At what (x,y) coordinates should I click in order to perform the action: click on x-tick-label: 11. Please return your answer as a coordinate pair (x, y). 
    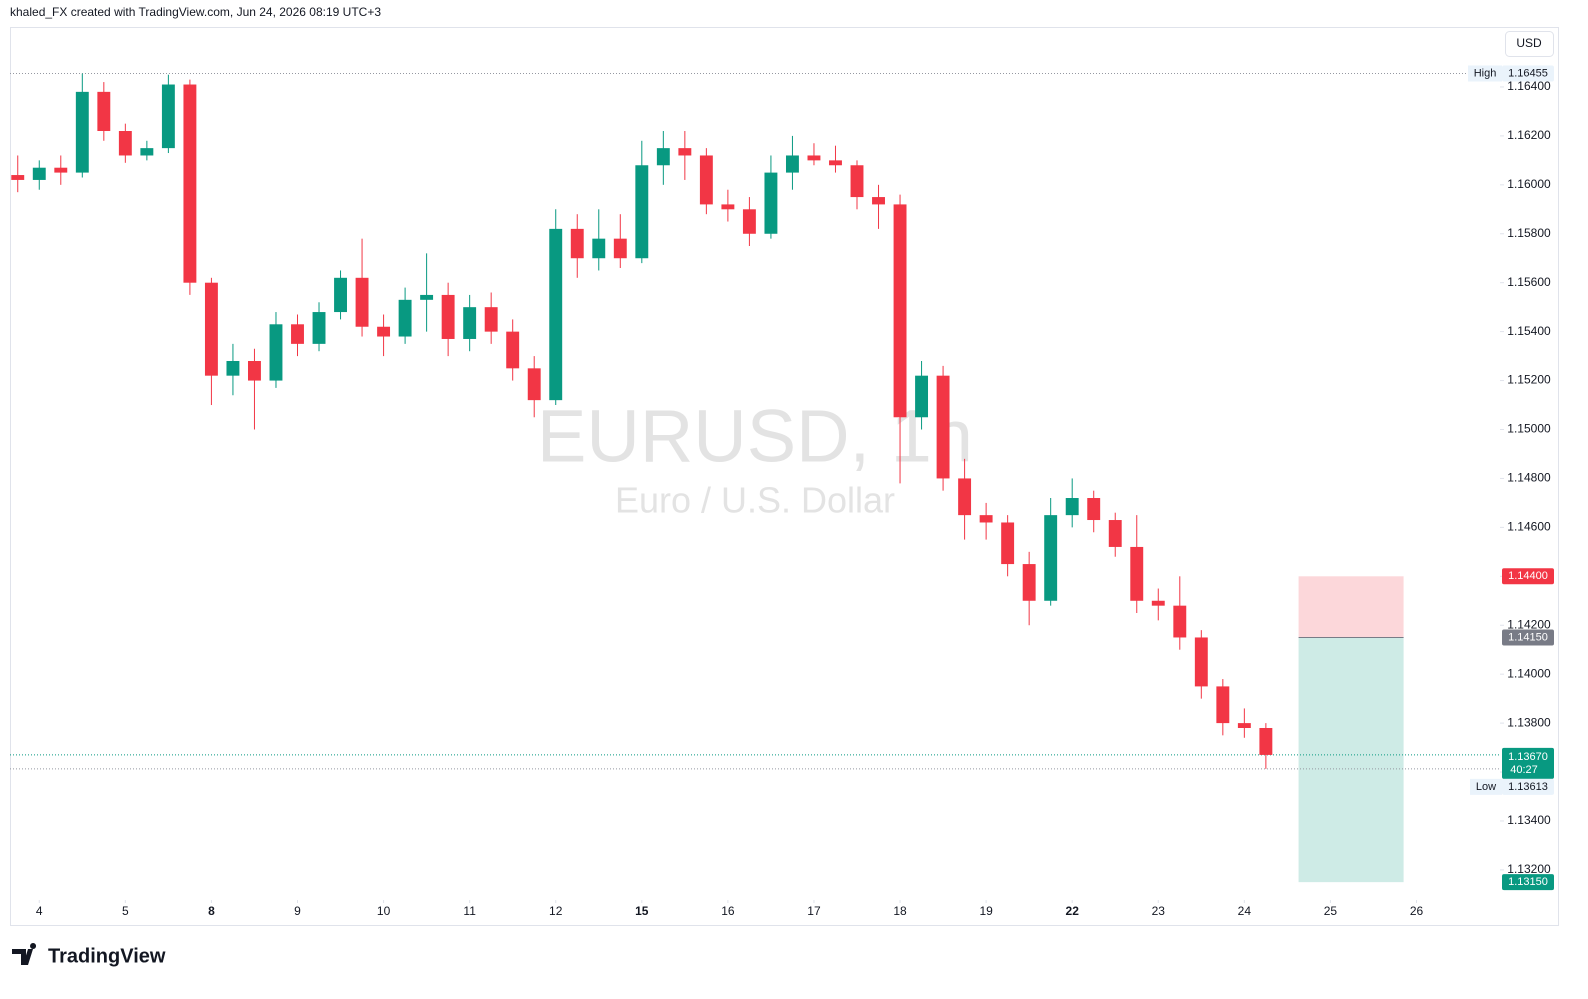
    Looking at the image, I should click on (469, 911).